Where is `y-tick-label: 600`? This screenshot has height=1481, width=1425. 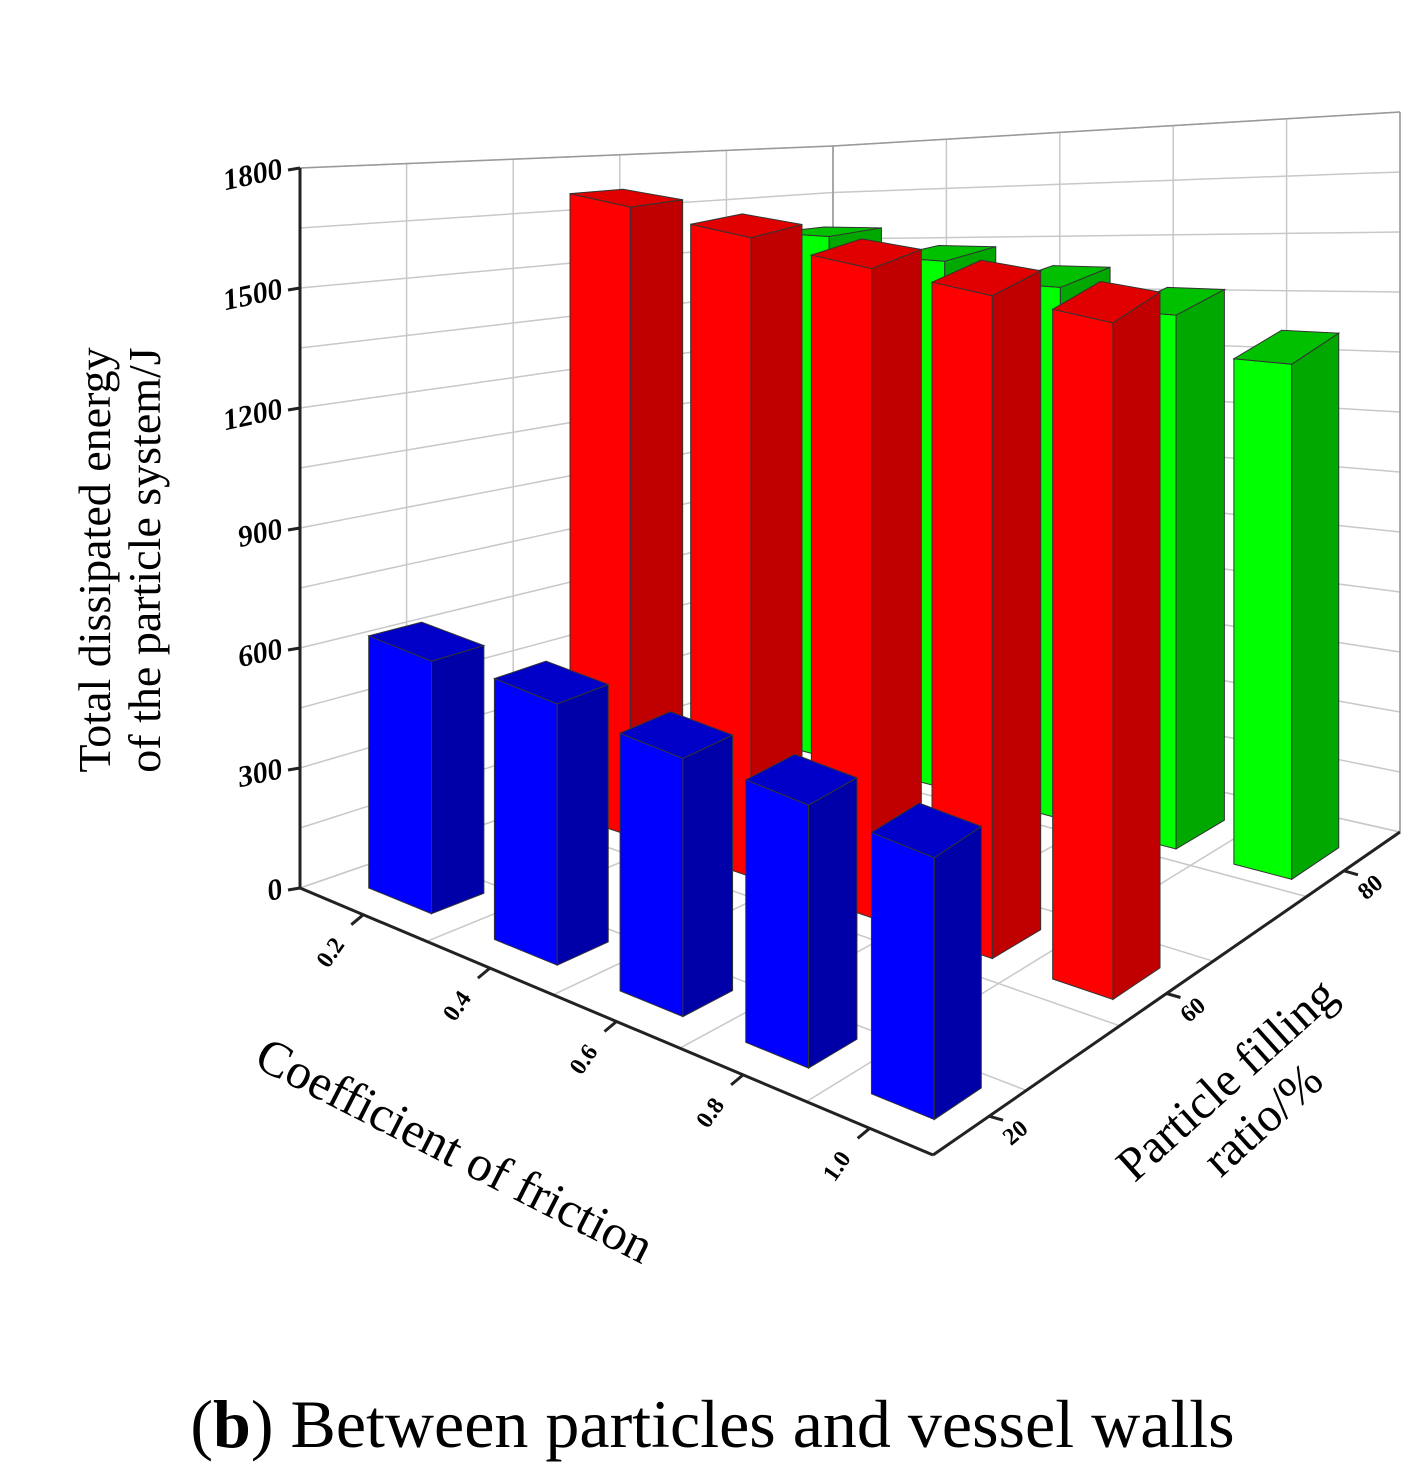
y-tick-label: 600 is located at coordinates (260, 653).